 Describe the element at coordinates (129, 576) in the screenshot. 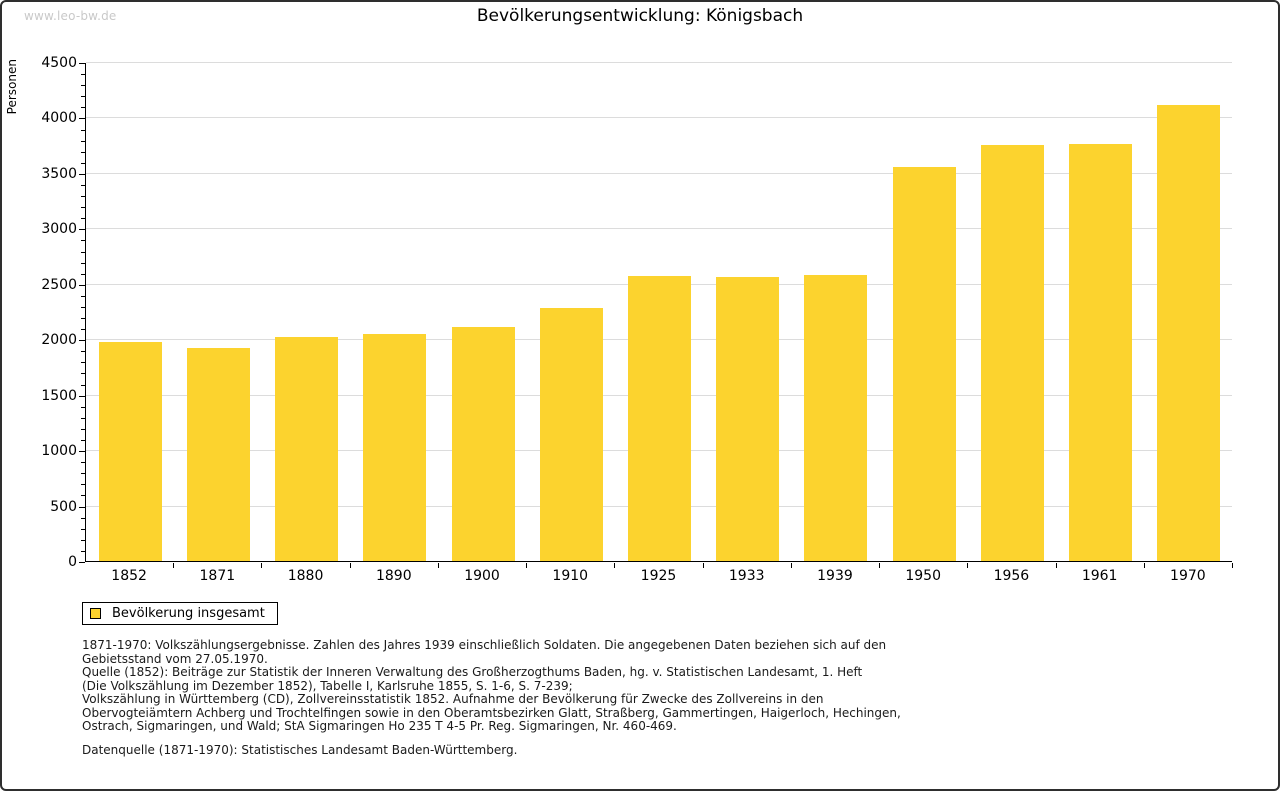

I see `x-tick-label-1852: 1852` at that location.